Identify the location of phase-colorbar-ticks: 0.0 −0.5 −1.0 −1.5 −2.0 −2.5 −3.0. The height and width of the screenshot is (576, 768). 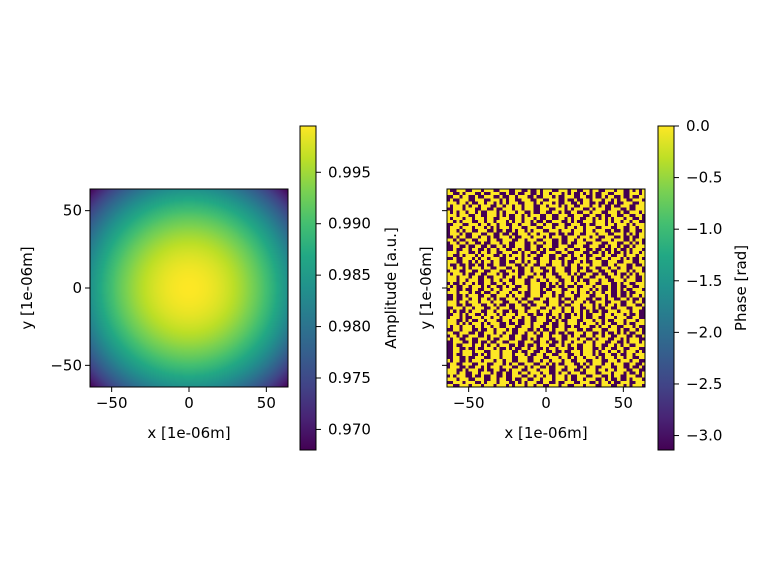
(698, 281).